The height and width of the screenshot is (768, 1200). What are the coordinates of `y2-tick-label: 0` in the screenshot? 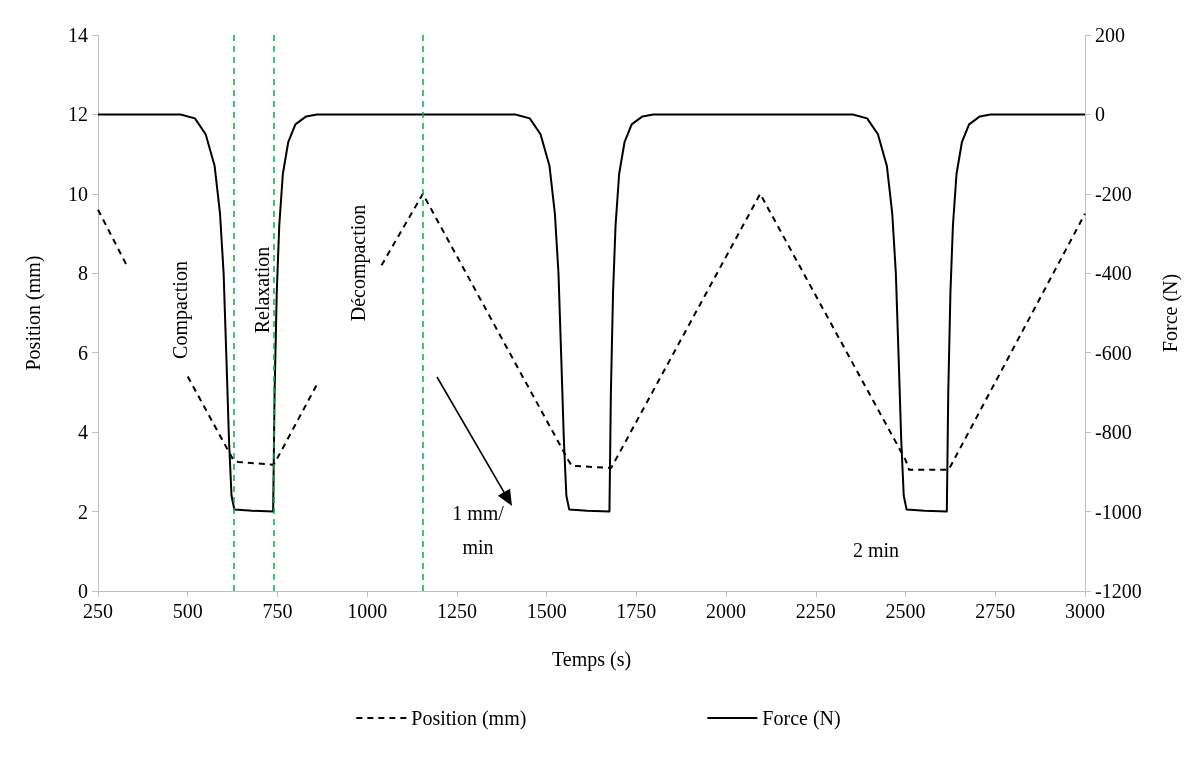 It's located at (1100, 114).